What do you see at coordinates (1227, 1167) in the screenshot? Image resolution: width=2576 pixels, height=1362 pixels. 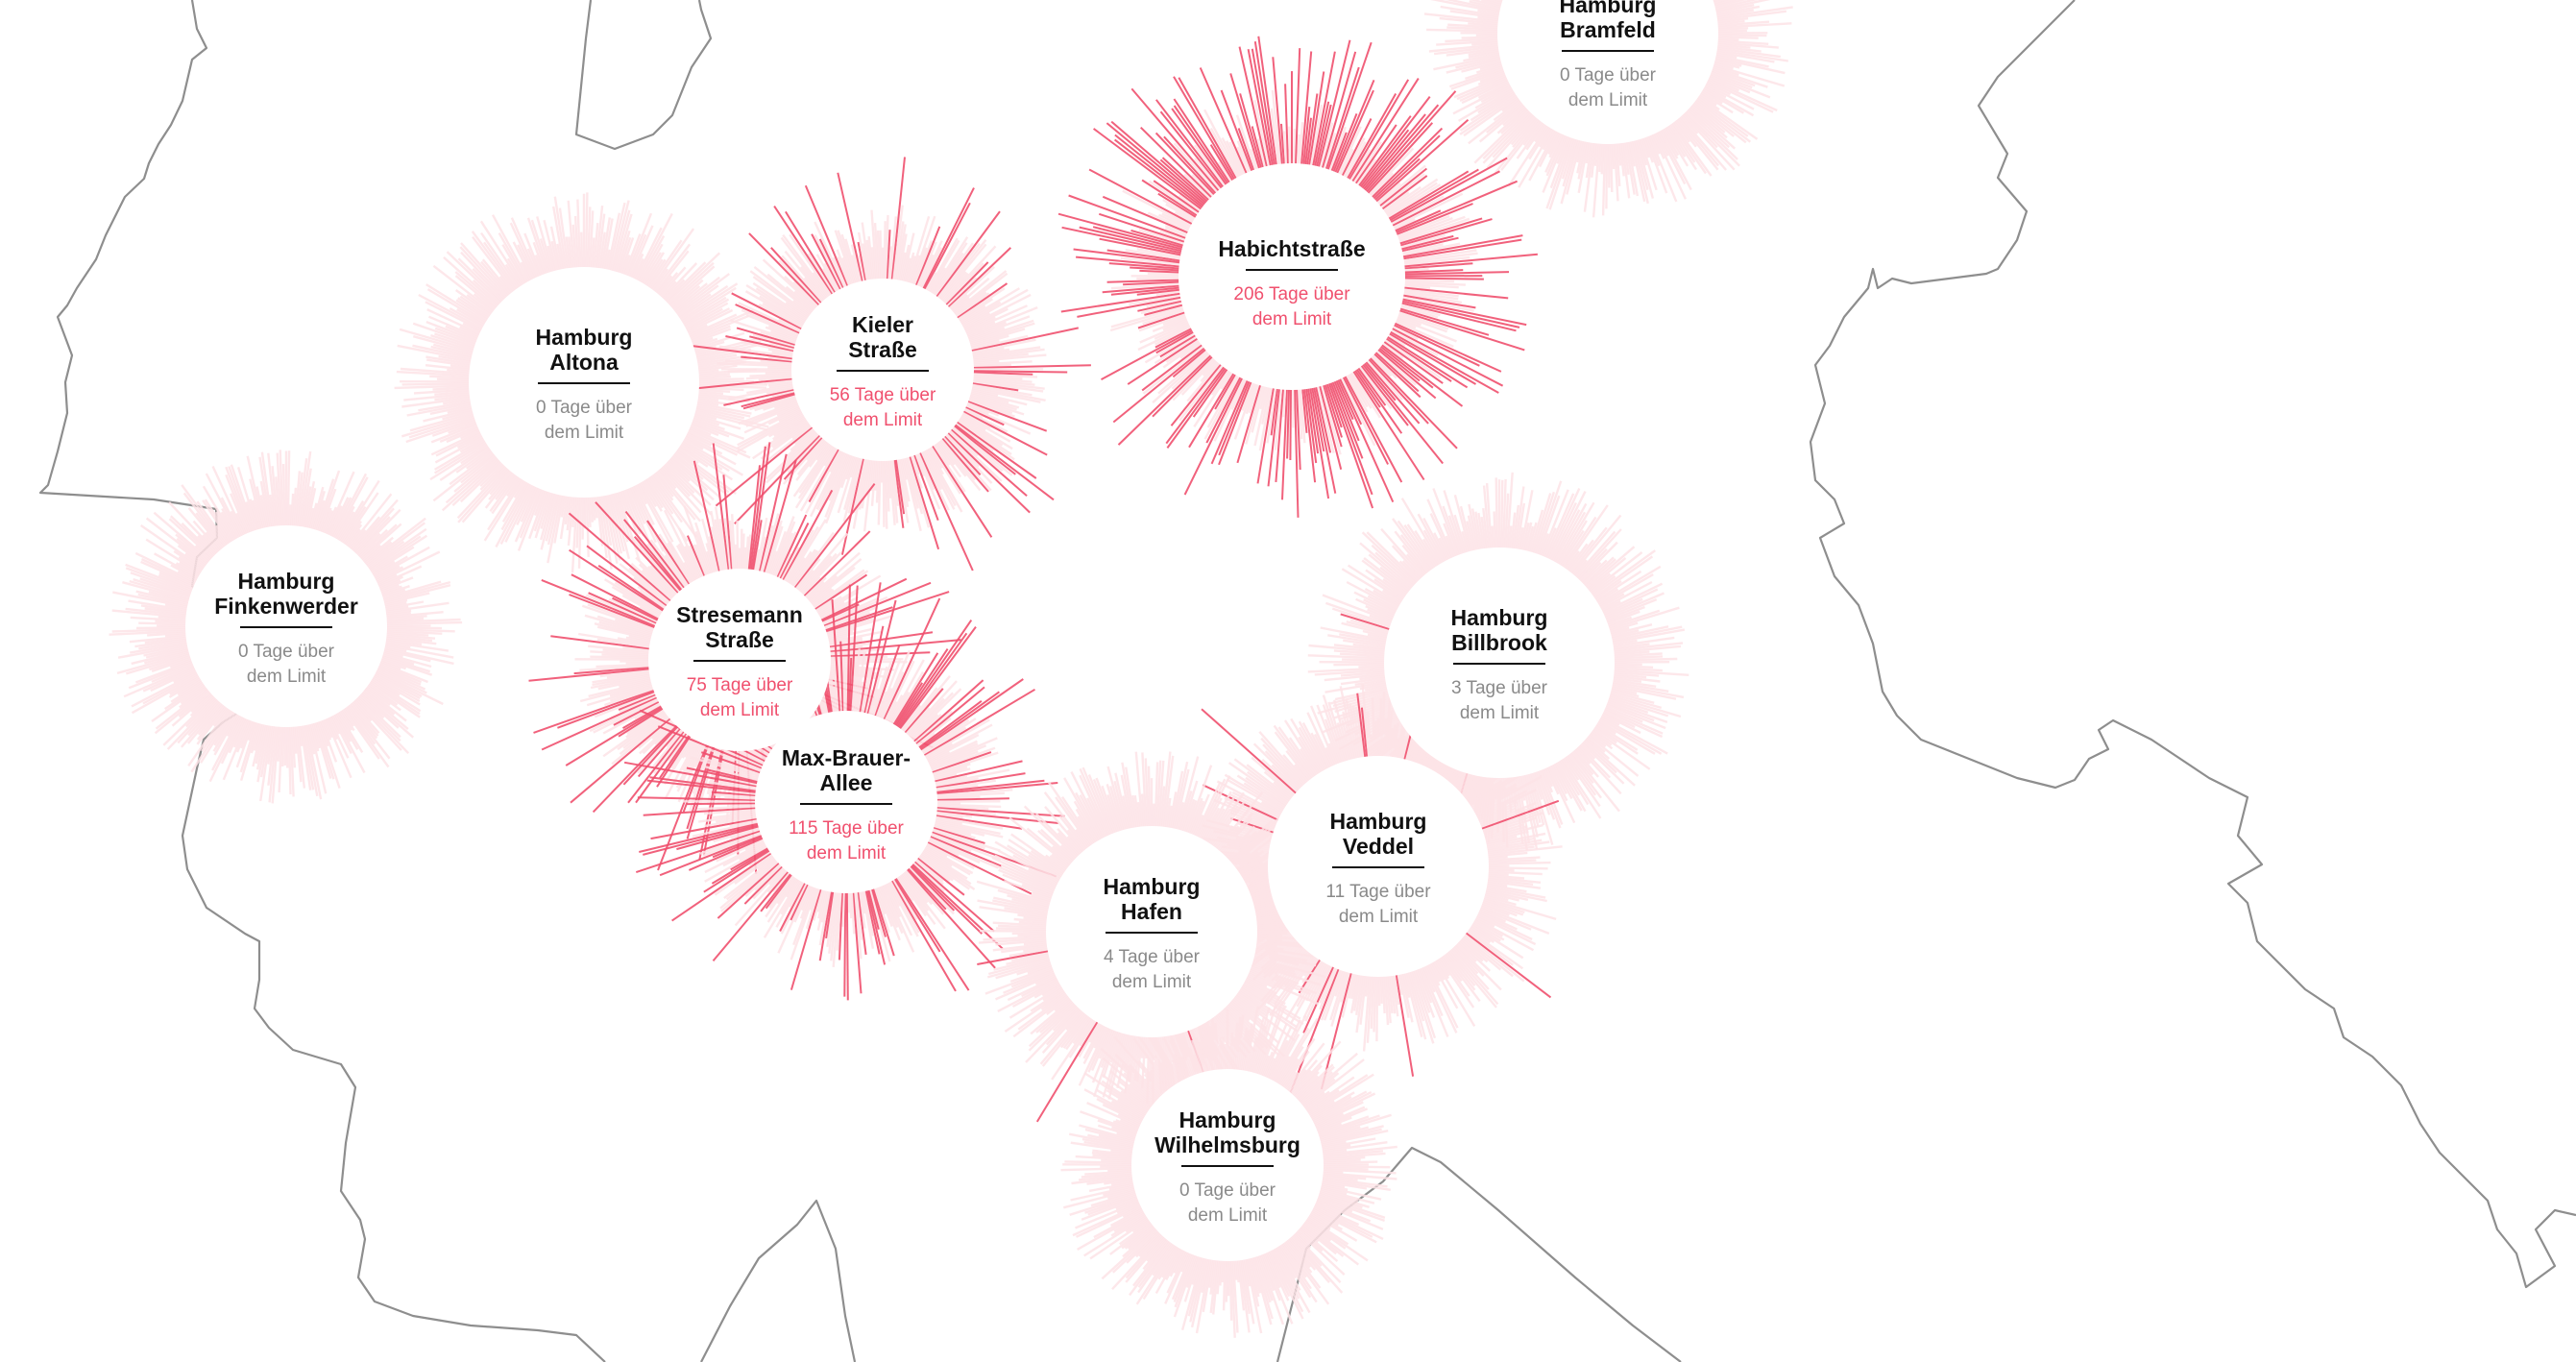 I see `station-wilhelmsburg: Hamburg Wilhelmsburg 0 Tage über dem Limit` at bounding box center [1227, 1167].